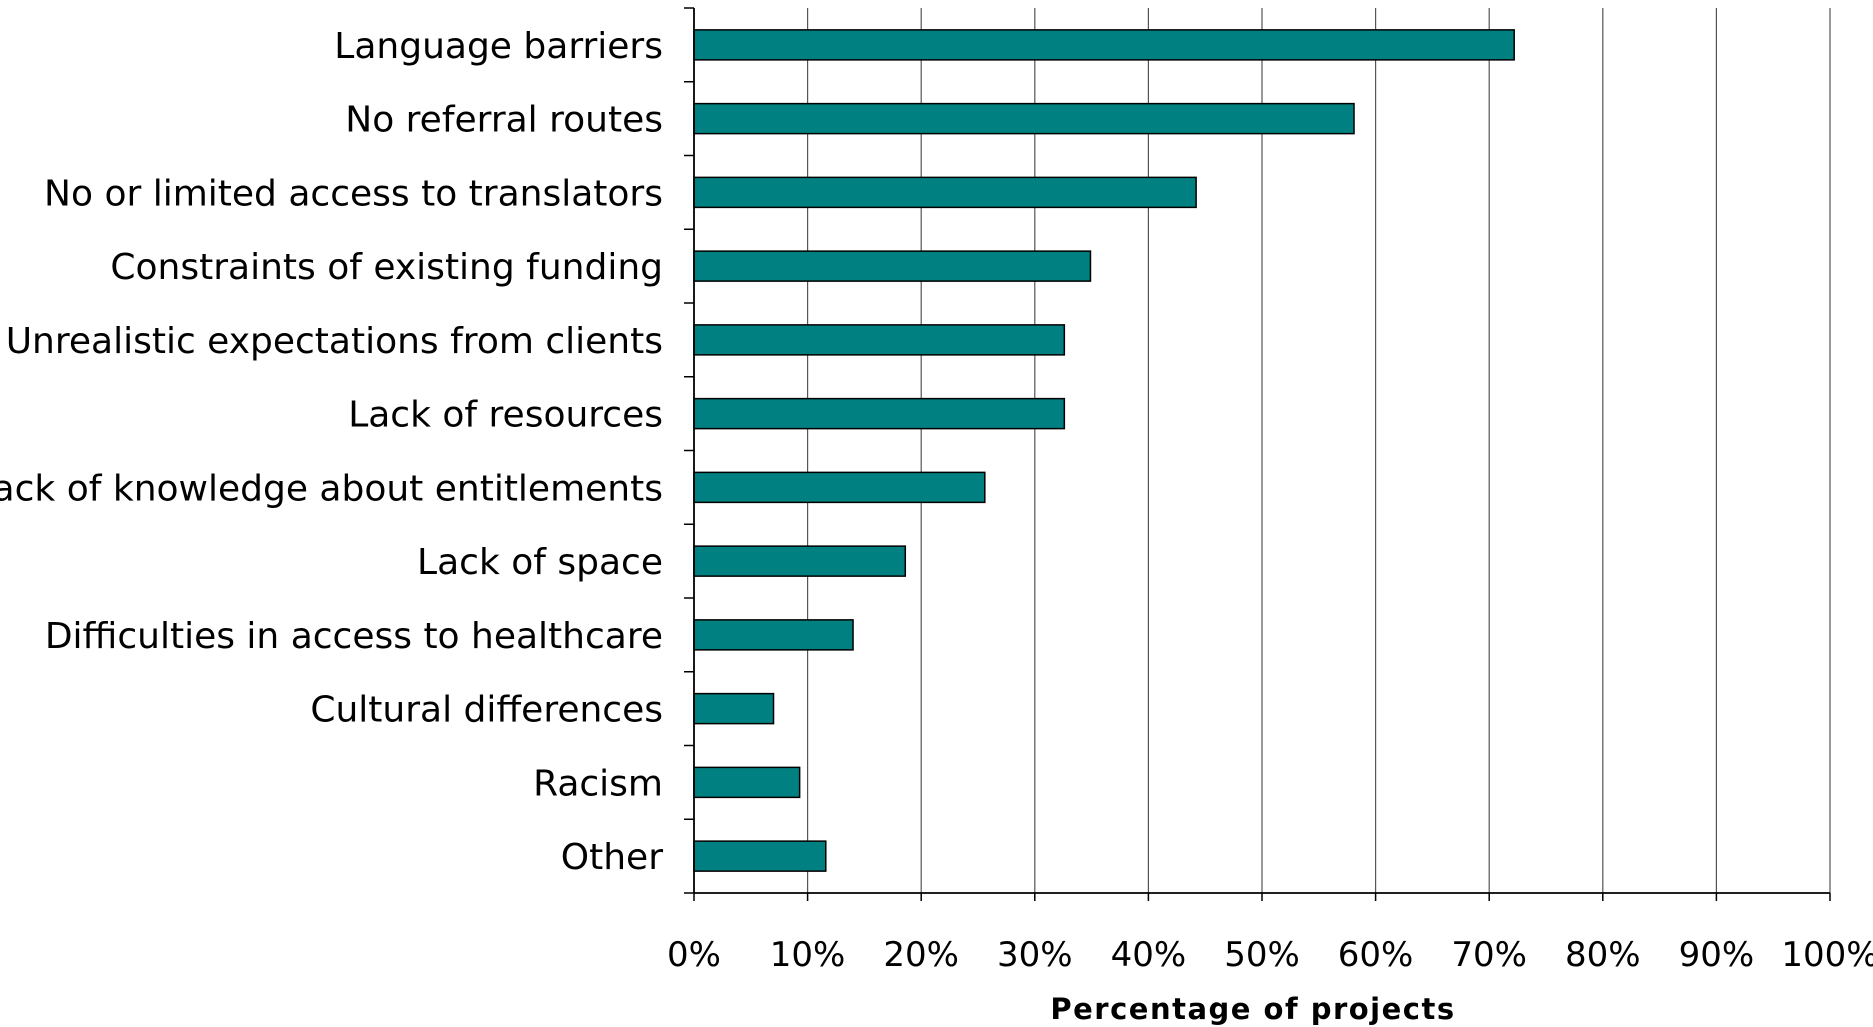 Image resolution: width=1873 pixels, height=1027 pixels. I want to click on x-tick-label: 20%, so click(921, 955).